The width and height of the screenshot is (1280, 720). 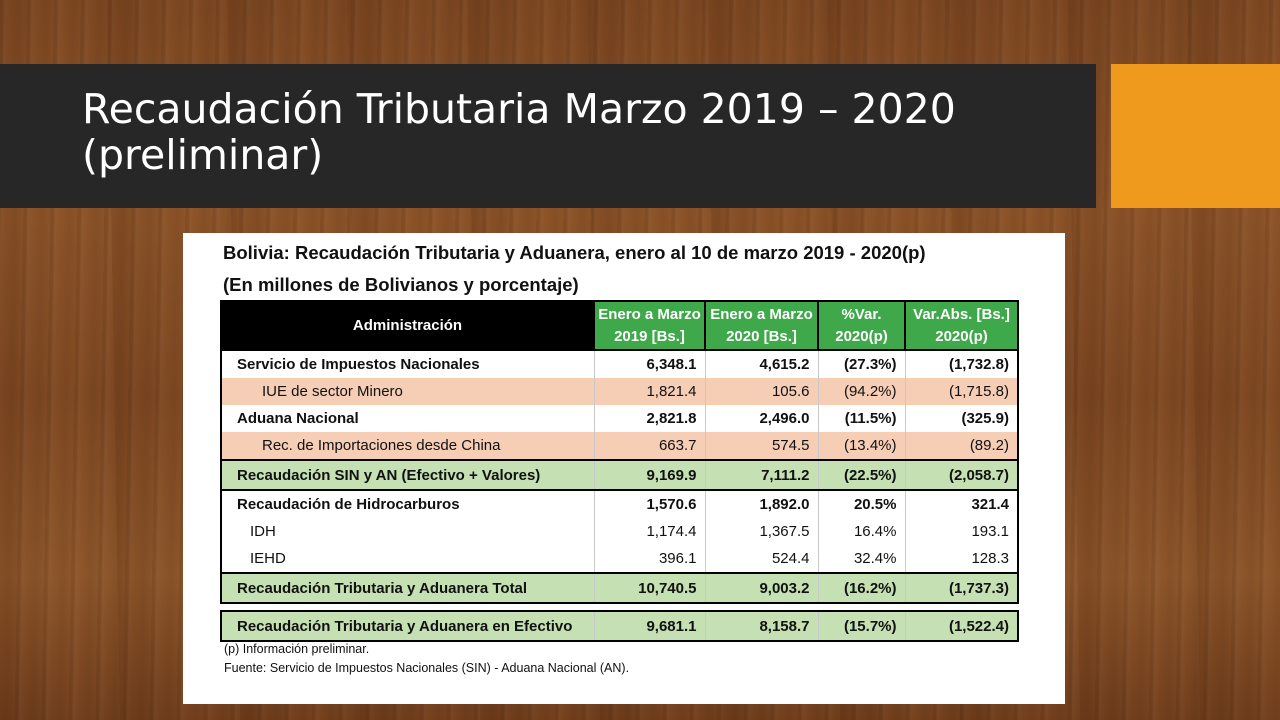 I want to click on cell-pct: (13.4%), so click(x=862, y=446).